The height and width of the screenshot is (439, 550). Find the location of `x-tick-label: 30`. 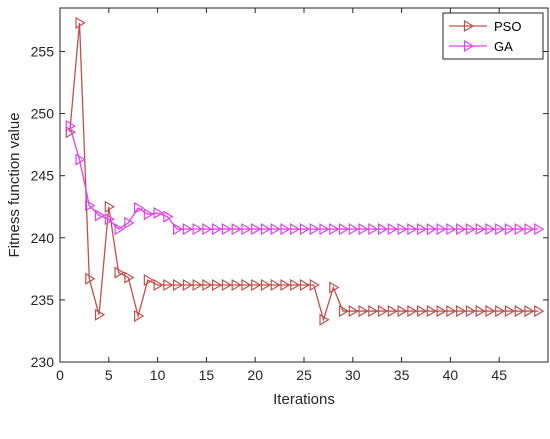

x-tick-label: 30 is located at coordinates (353, 375).